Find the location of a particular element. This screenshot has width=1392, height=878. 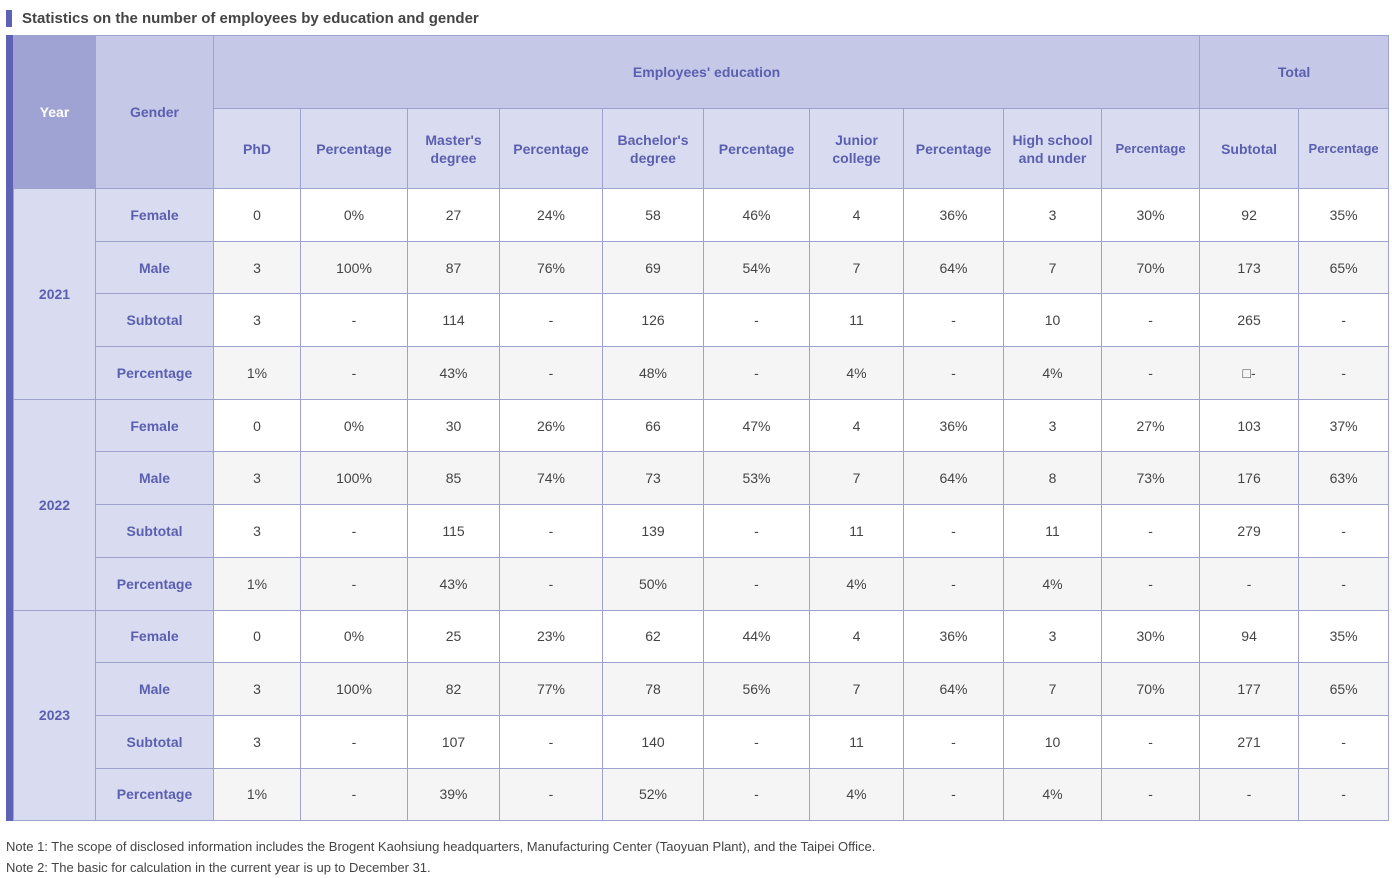

value-cell: 279 is located at coordinates (1249, 531).